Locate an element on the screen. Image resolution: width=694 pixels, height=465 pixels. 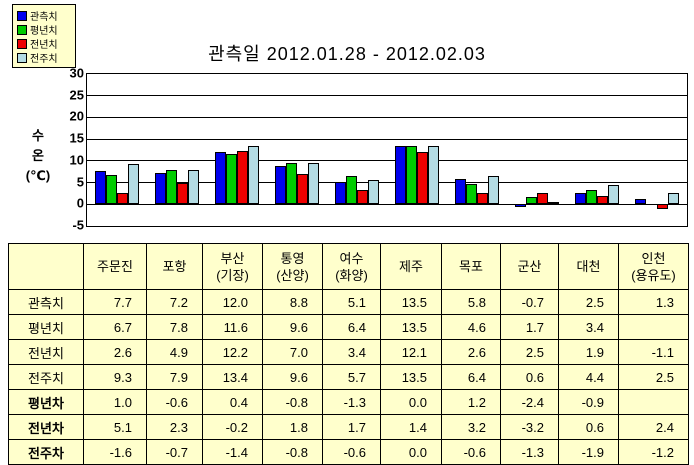
chart-legend: 관측치 평년치 전년치 전주치 is located at coordinates (44, 36).